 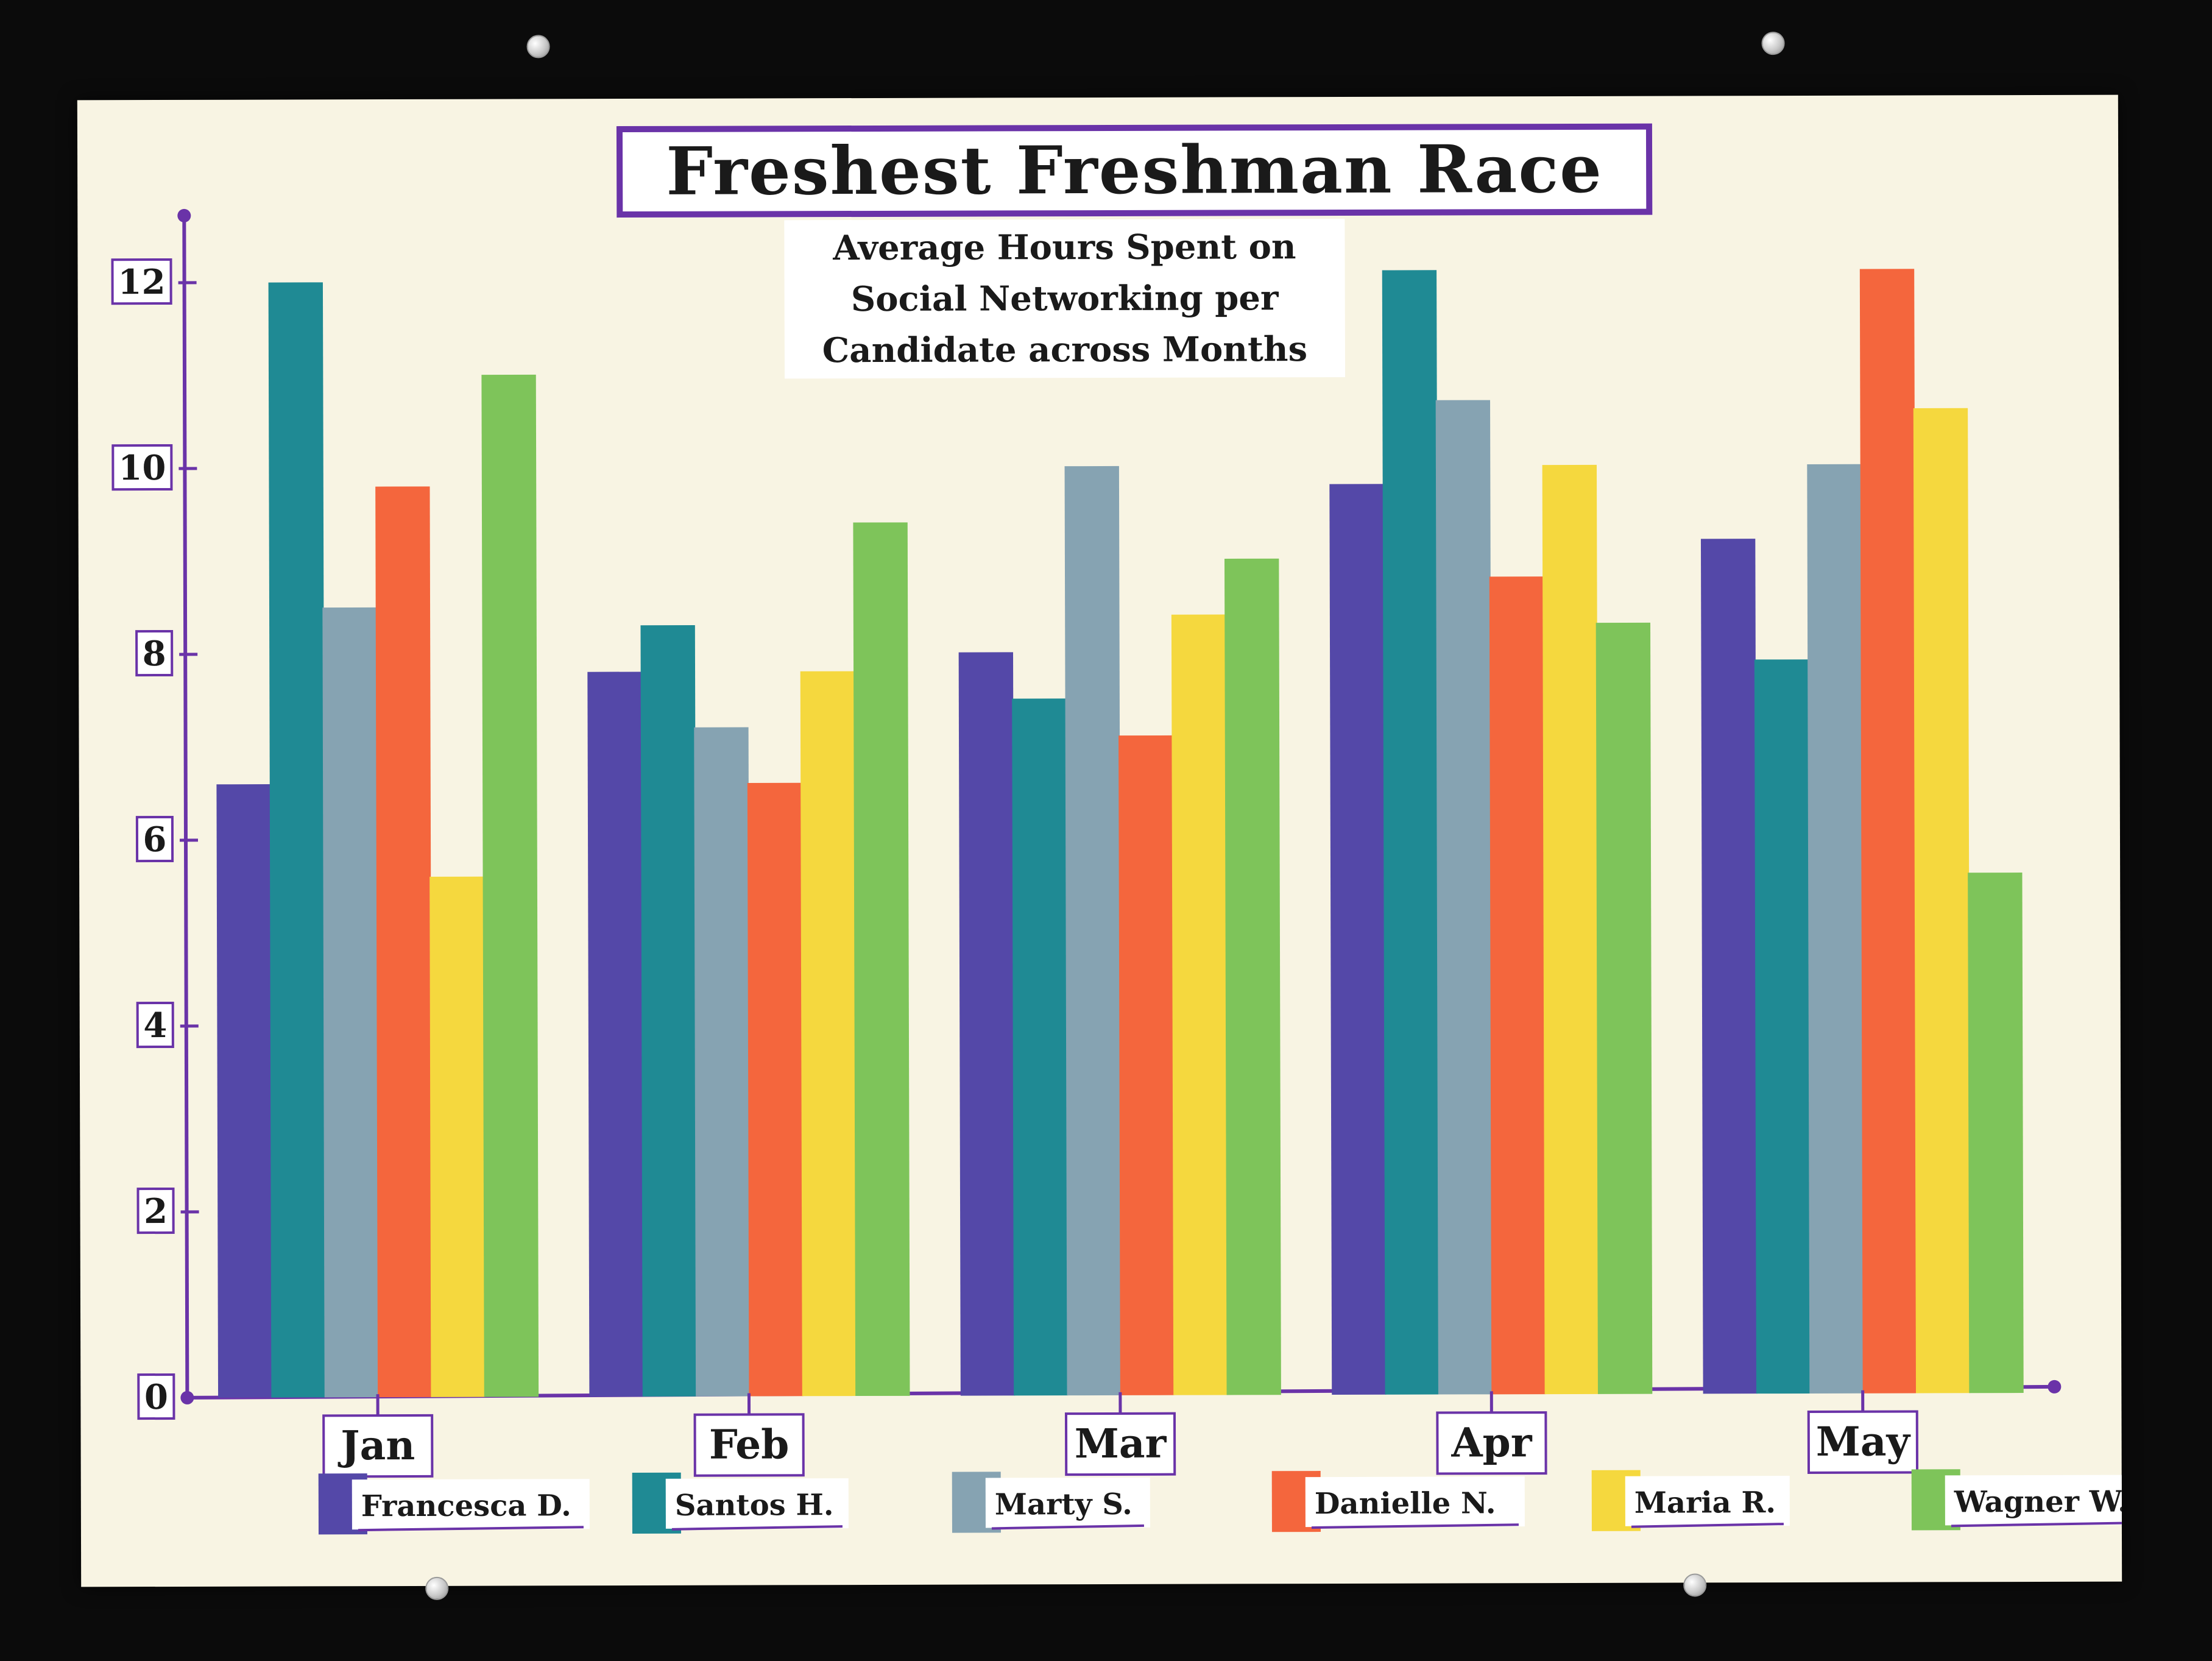 What do you see at coordinates (185, 807) in the screenshot?
I see `y-axis-line` at bounding box center [185, 807].